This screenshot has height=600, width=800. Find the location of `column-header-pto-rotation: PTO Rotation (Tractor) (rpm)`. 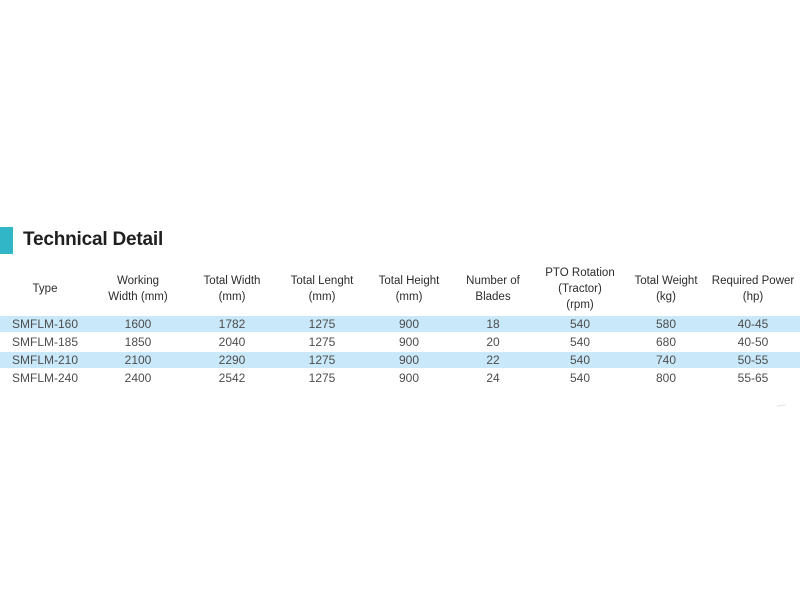

column-header-pto-rotation: PTO Rotation (Tractor) (rpm) is located at coordinates (580, 289).